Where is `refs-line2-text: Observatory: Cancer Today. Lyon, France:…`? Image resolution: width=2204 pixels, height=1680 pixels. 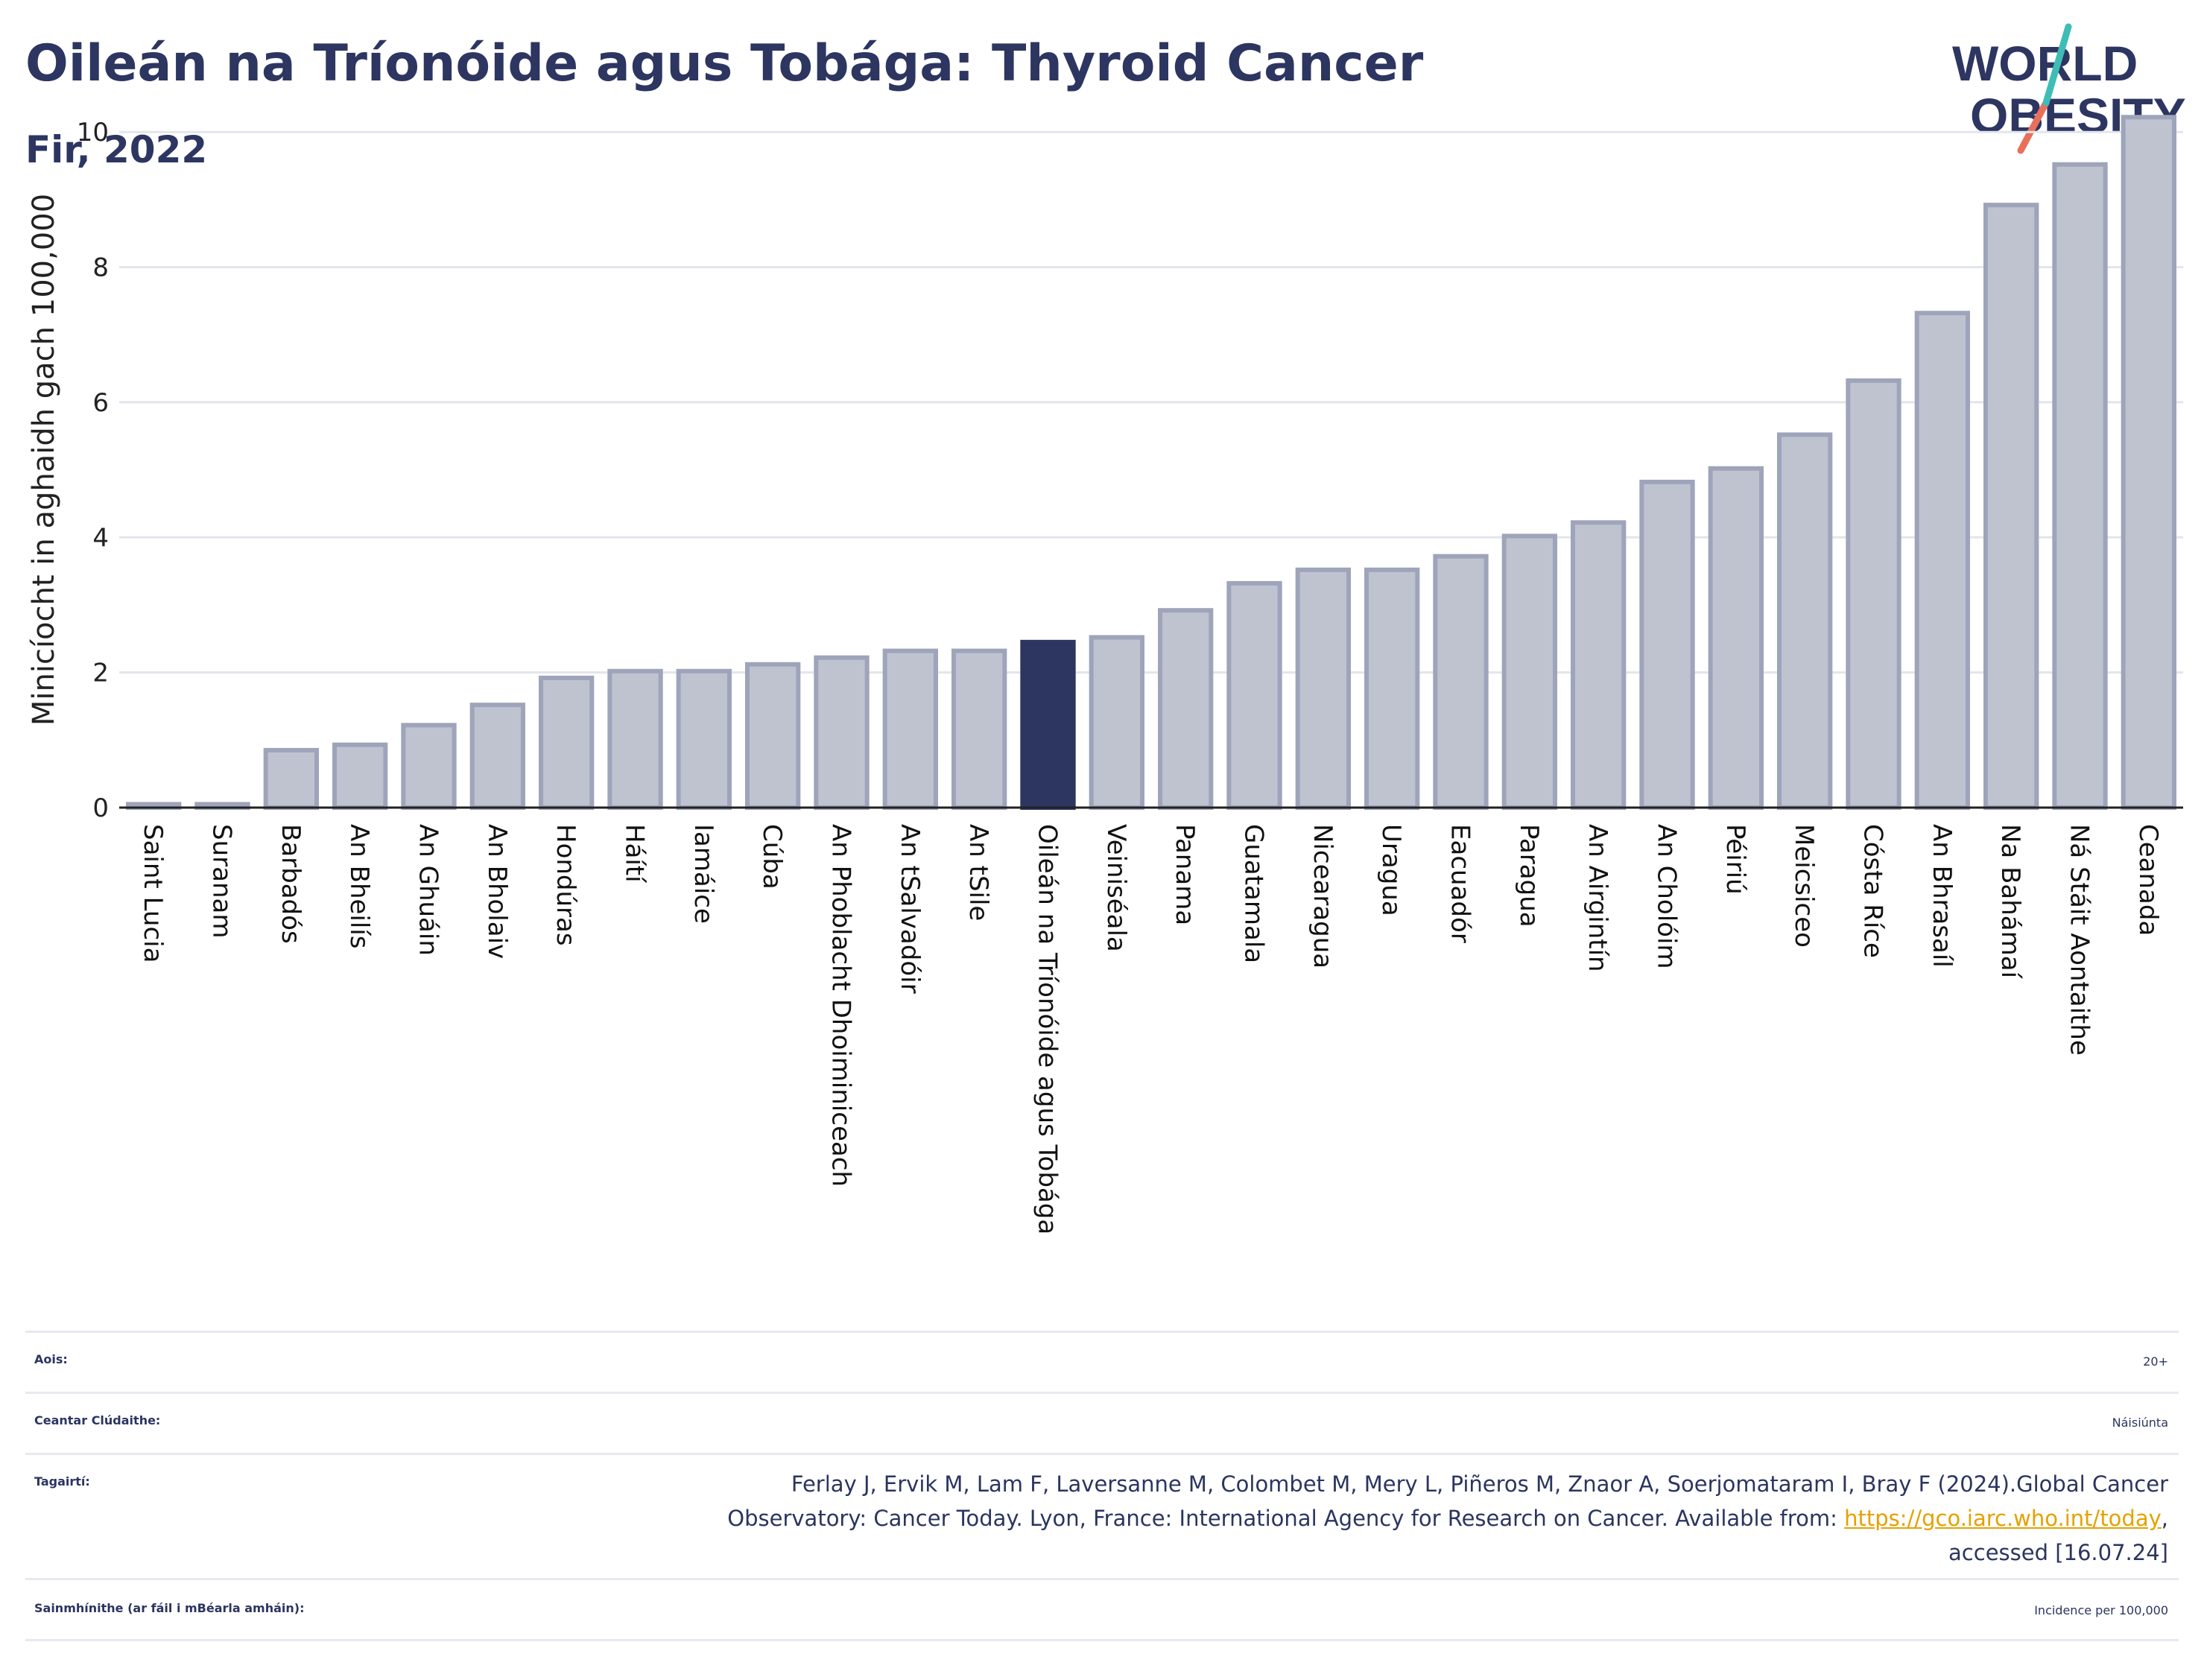
refs-line2-text: Observatory: Cancer Today. Lyon, France:… is located at coordinates (1286, 1518).